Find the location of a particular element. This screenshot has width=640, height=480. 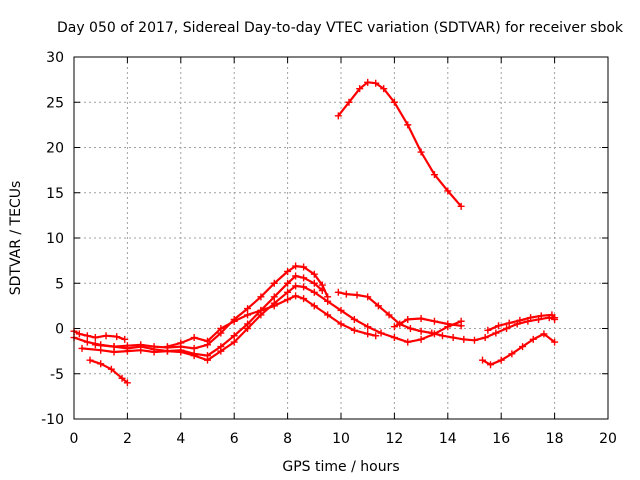

x-tick-label: 12 is located at coordinates (394, 439).